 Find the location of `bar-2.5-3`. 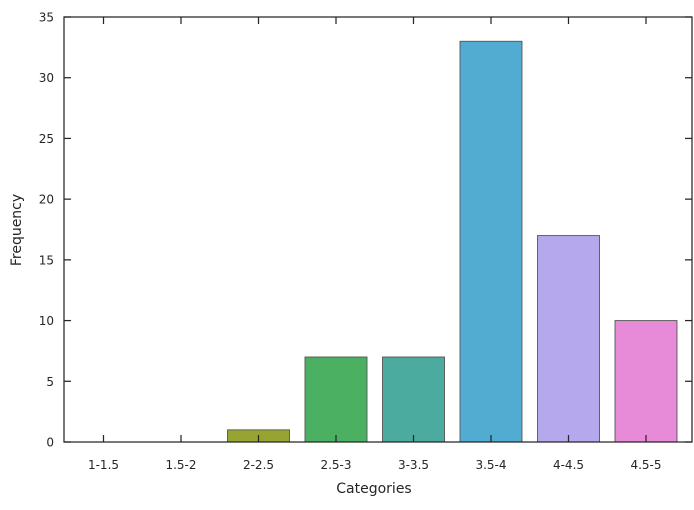

bar-2.5-3 is located at coordinates (336, 399).